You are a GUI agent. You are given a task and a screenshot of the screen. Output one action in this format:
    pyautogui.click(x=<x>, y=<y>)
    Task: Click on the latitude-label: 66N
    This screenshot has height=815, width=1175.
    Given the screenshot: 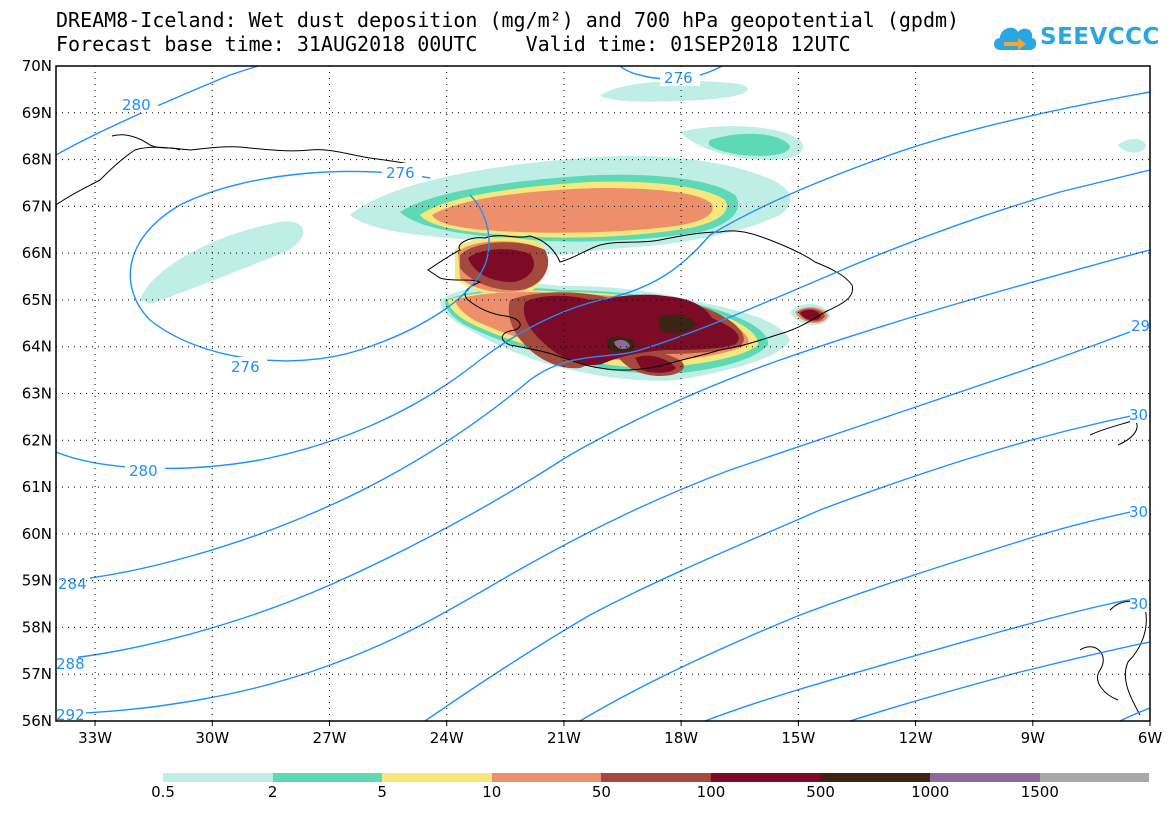 What is the action you would take?
    pyautogui.click(x=37, y=253)
    